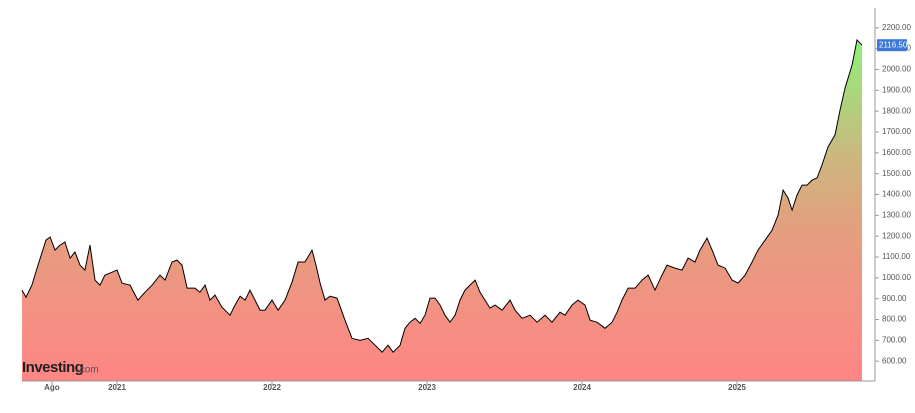  I want to click on y-tick-label: 1500.00, so click(896, 173).